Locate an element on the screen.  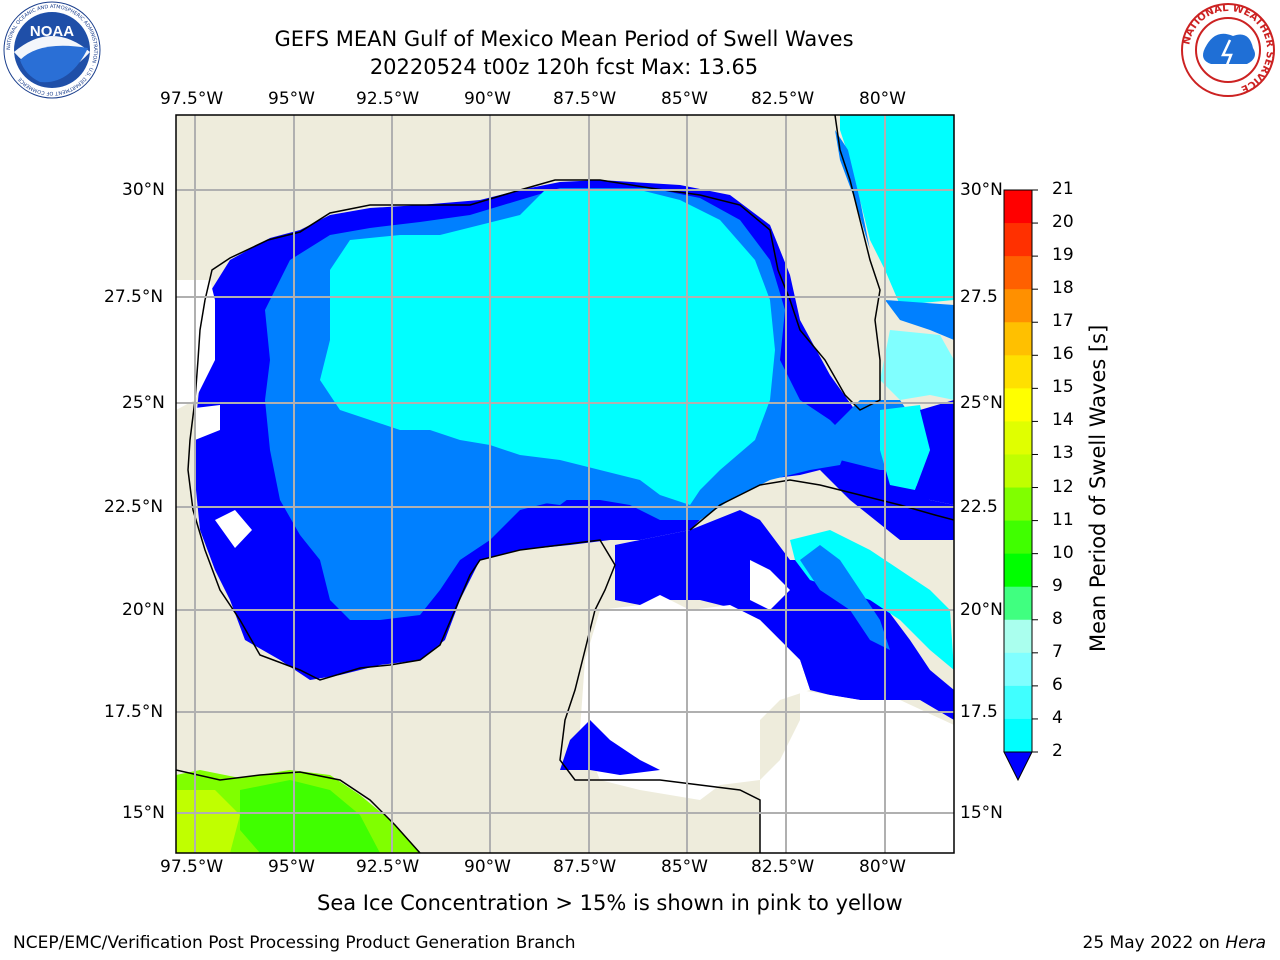
lat-label-right: 17.5 is located at coordinates (979, 712).